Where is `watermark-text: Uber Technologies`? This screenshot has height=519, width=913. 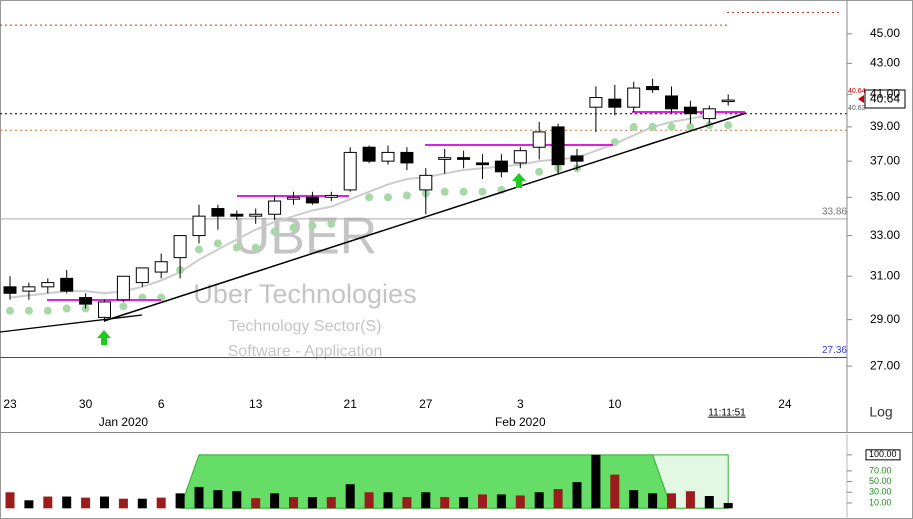 watermark-text: Uber Technologies is located at coordinates (304, 294).